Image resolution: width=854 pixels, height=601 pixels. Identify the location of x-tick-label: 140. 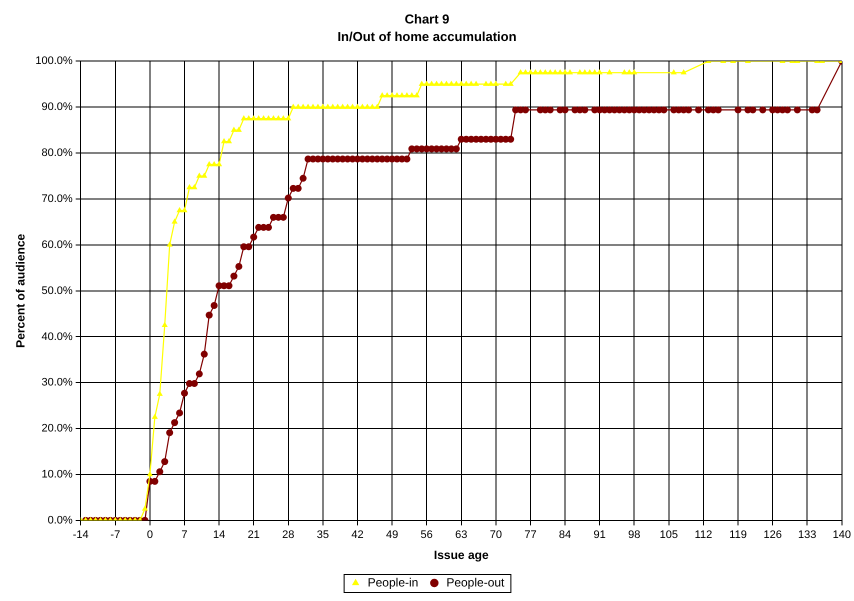
(842, 535).